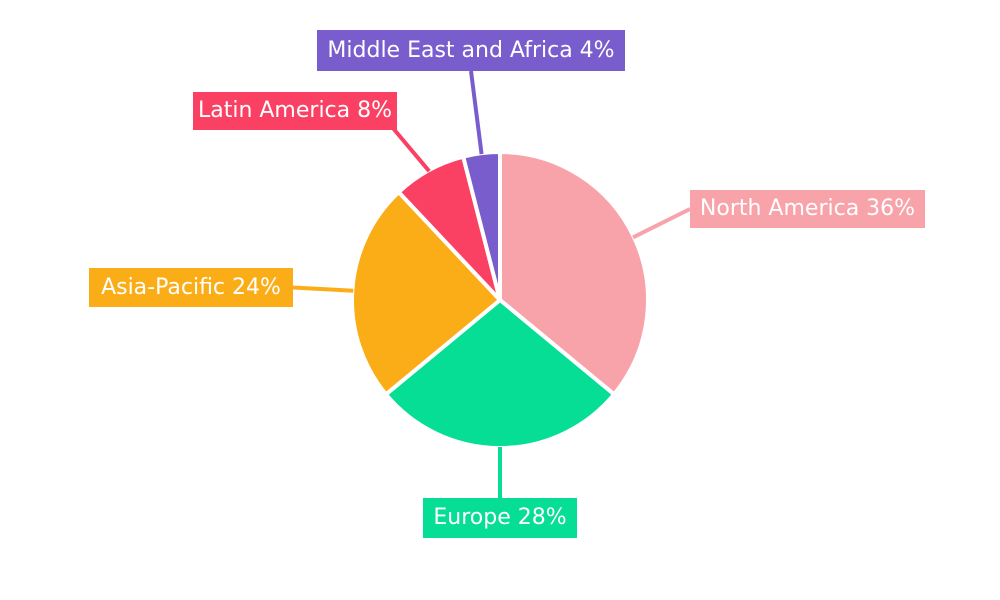  I want to click on pie-label-north-america: North America 36%, so click(807, 209).